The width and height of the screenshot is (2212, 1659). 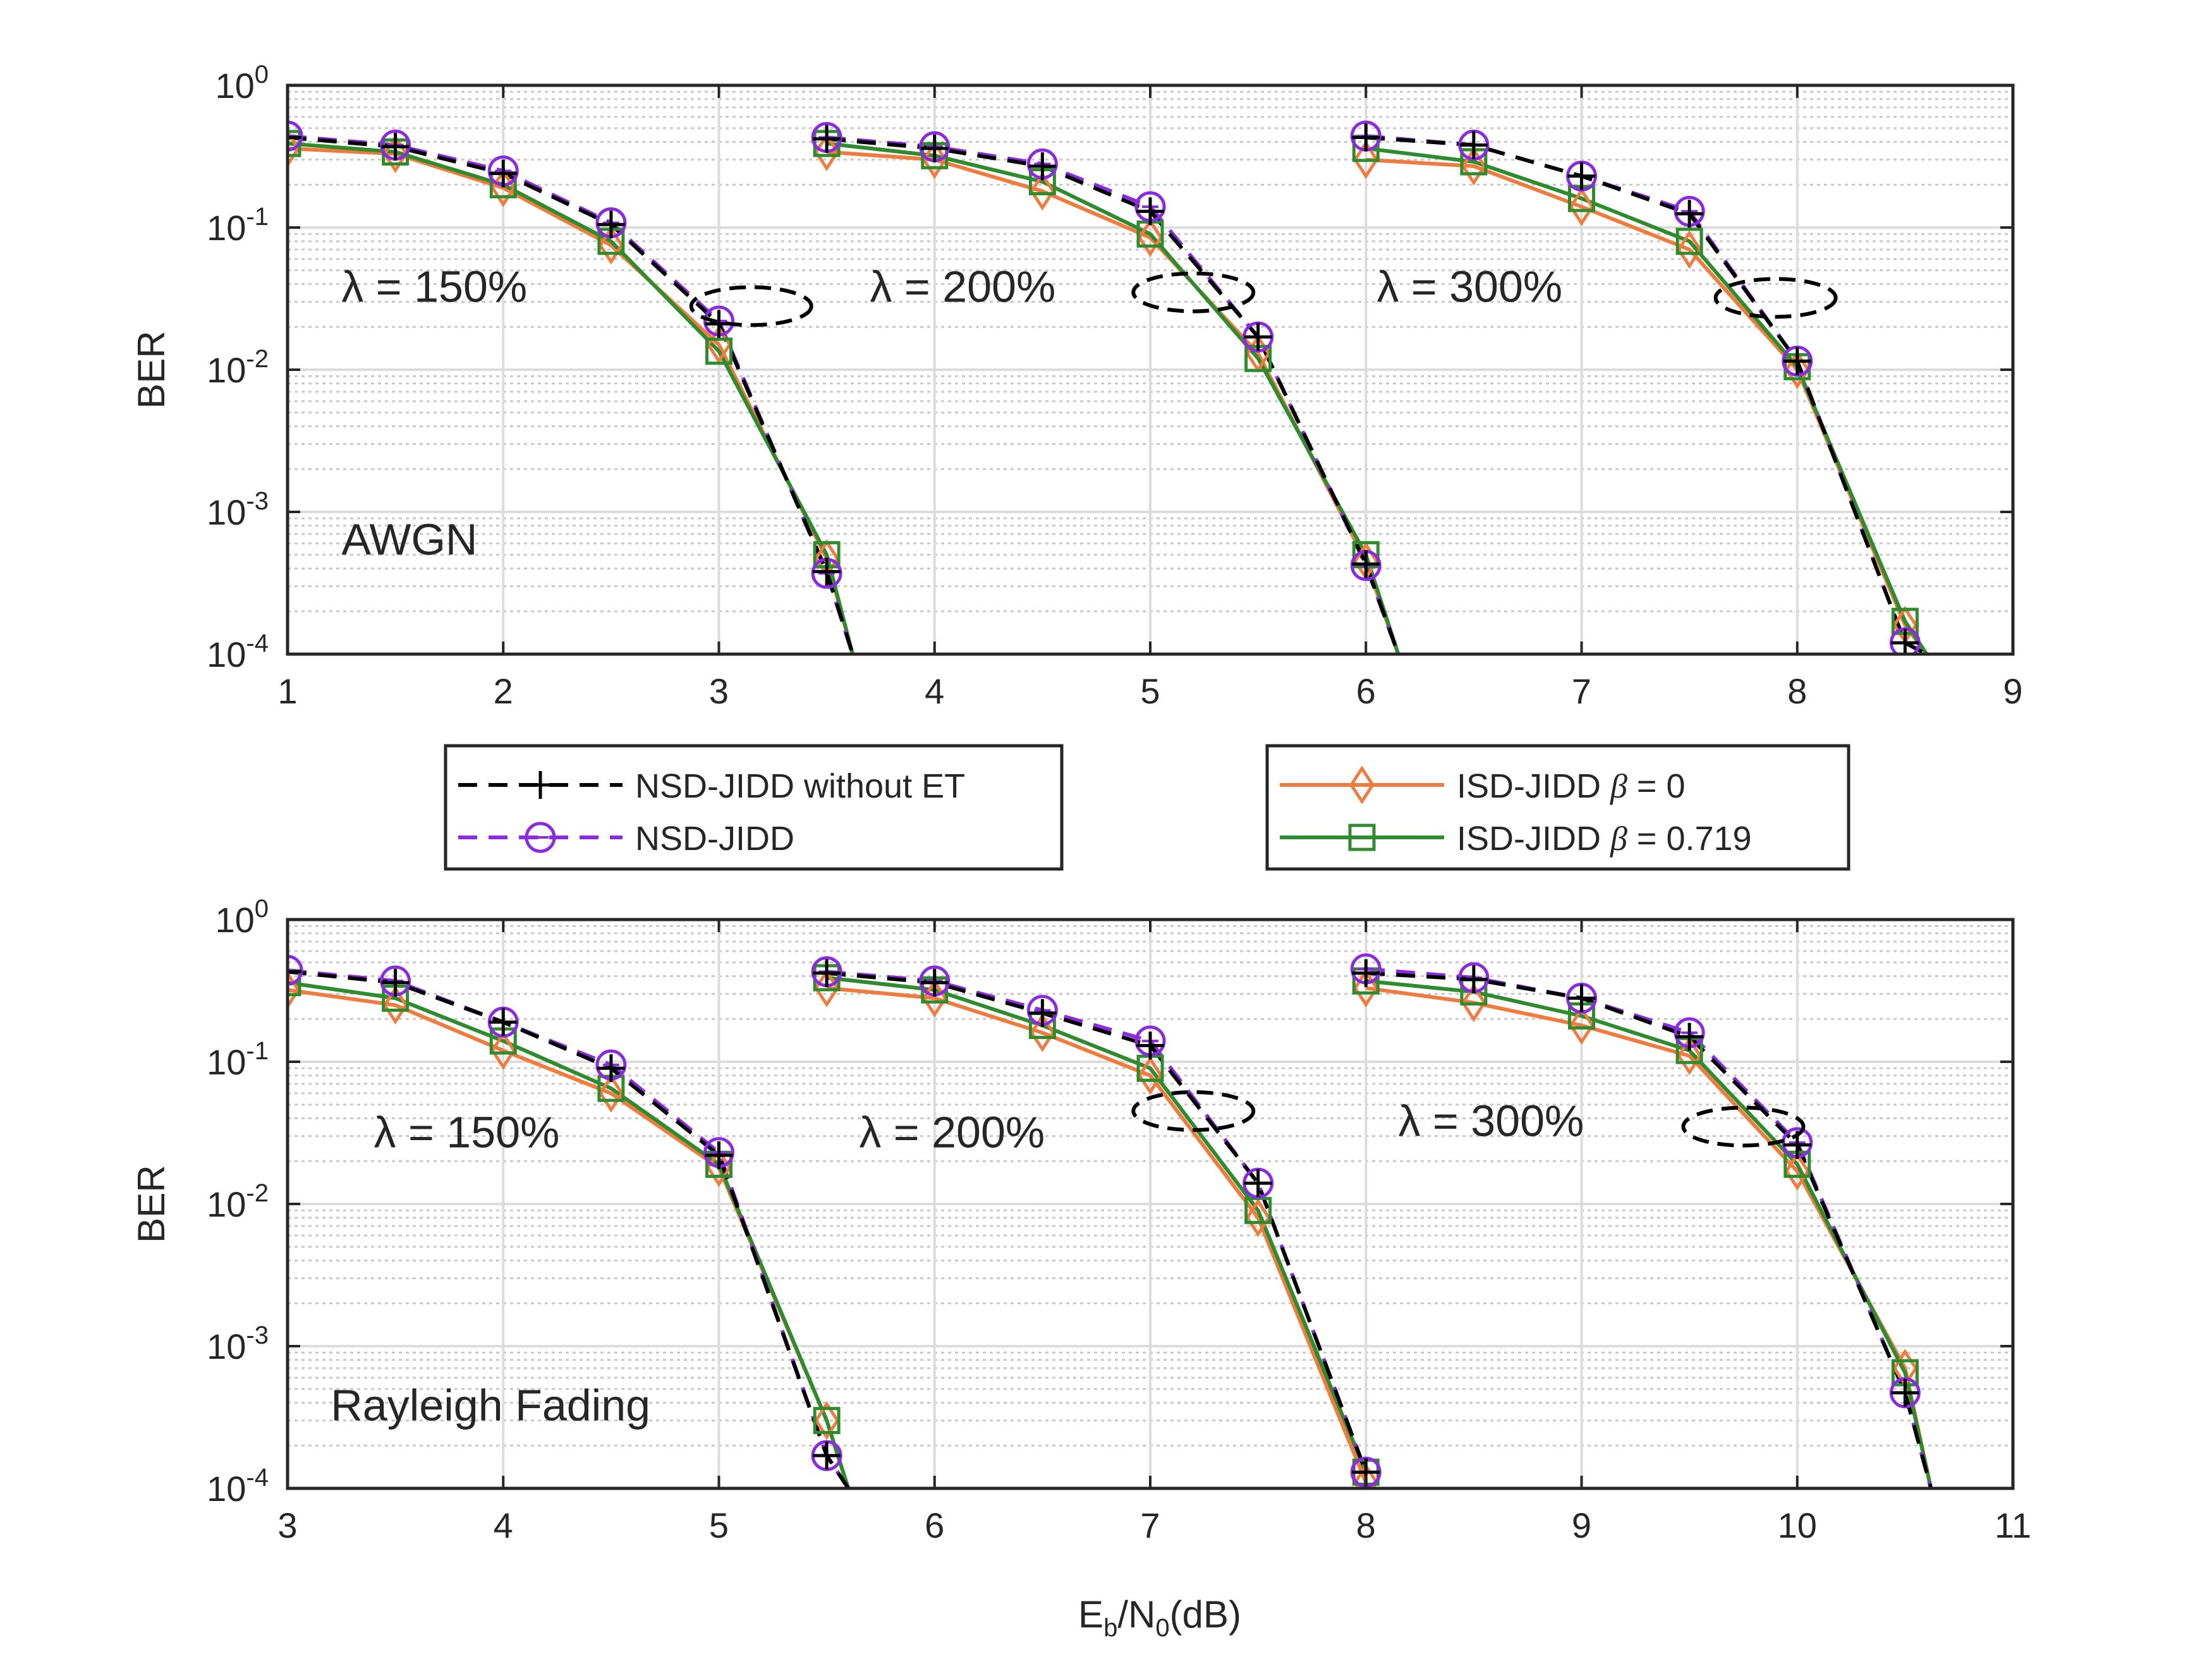 What do you see at coordinates (1571, 786) in the screenshot?
I see `legend-label-isd-beta0: ISD-JIDD β = 0` at bounding box center [1571, 786].